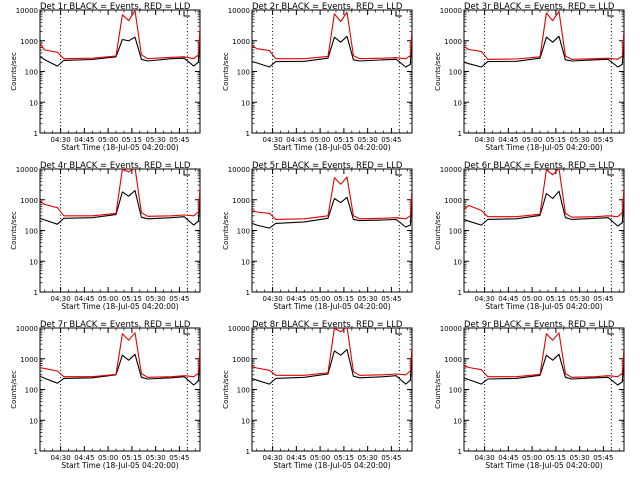 Image resolution: width=640 pixels, height=480 pixels. Describe the element at coordinates (539, 325) in the screenshot. I see `chart-title: Det 9r BLACK = Events, RED = LLD` at that location.